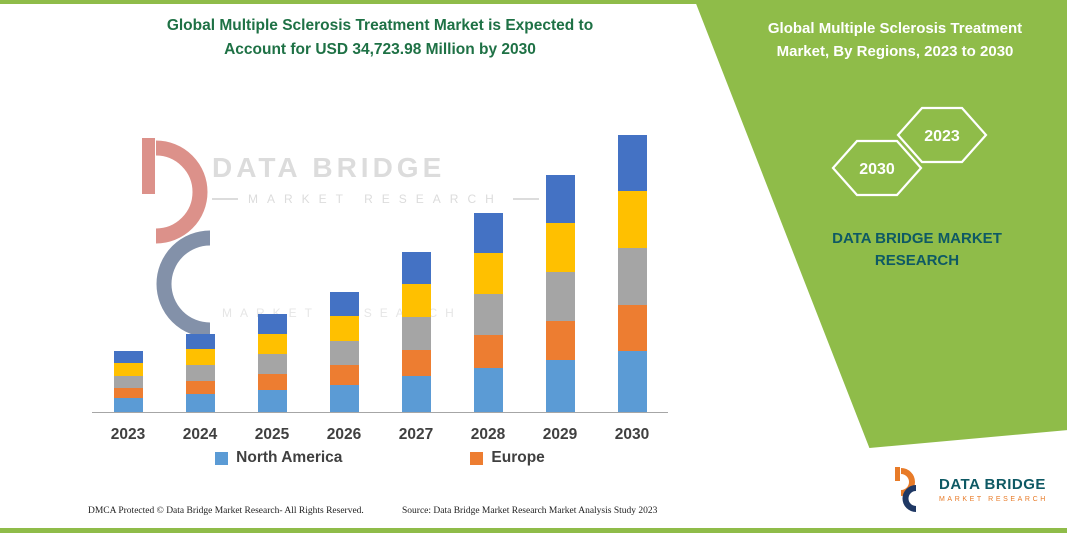  What do you see at coordinates (289, 457) in the screenshot?
I see `legend-label: North America` at bounding box center [289, 457].